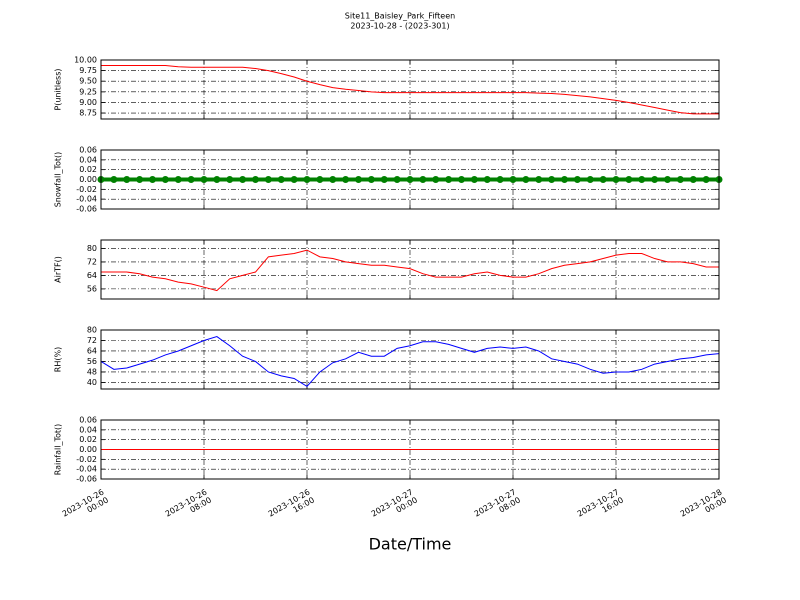 This screenshot has height=600, width=800. Describe the element at coordinates (393, 506) in the screenshot. I see `x-tick-label: 2023-10-2700:00` at that location.